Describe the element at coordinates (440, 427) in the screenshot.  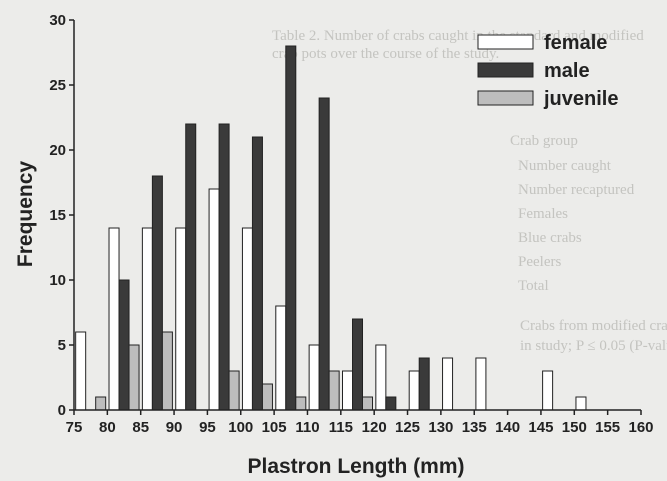
I see `x-tick-label: 130` at that location.